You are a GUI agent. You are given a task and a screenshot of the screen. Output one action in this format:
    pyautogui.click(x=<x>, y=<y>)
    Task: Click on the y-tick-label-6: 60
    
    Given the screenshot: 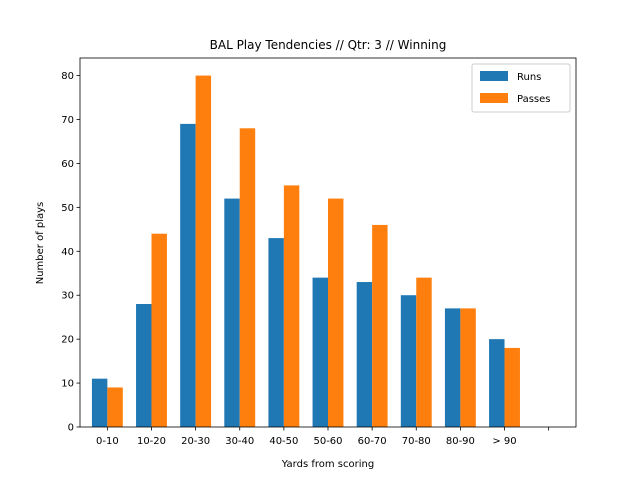 What is the action you would take?
    pyautogui.click(x=67, y=164)
    